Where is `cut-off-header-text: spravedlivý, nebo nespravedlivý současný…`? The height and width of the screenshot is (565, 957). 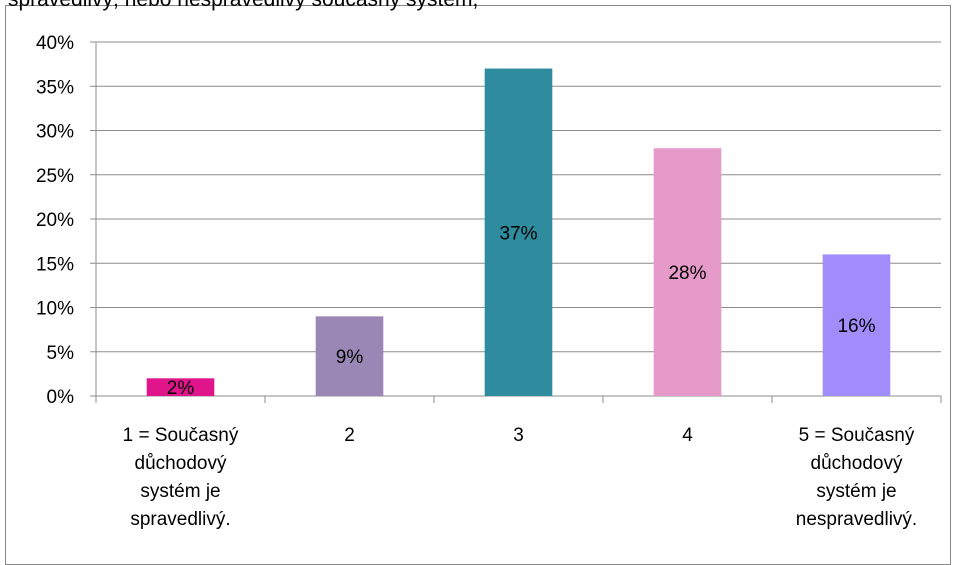
cut-off-header-text: spravedlivý, nebo nespravedlivý současný… is located at coordinates (243, 6).